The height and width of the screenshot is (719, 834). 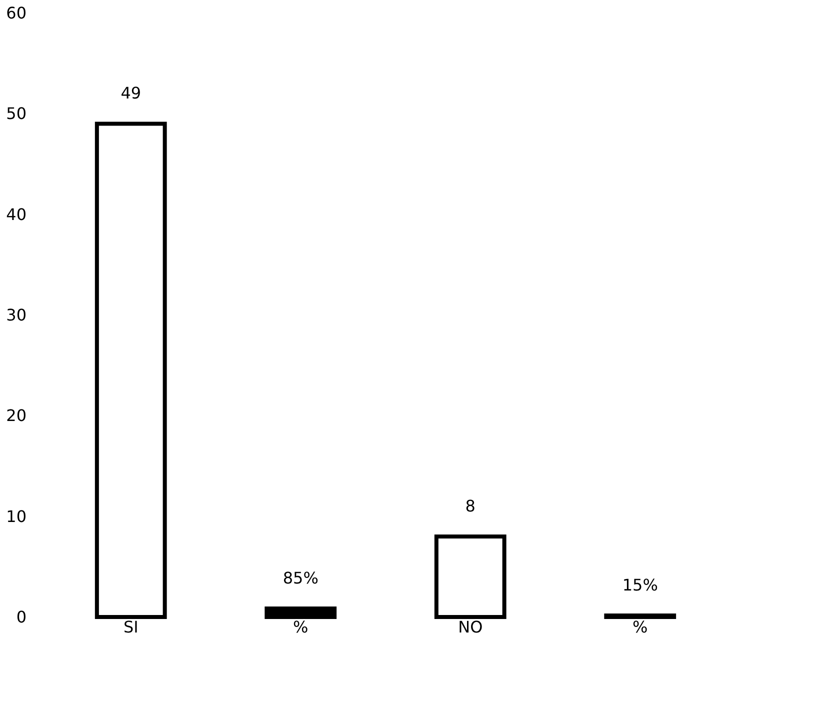 I want to click on data-label: 15%, so click(x=640, y=584).